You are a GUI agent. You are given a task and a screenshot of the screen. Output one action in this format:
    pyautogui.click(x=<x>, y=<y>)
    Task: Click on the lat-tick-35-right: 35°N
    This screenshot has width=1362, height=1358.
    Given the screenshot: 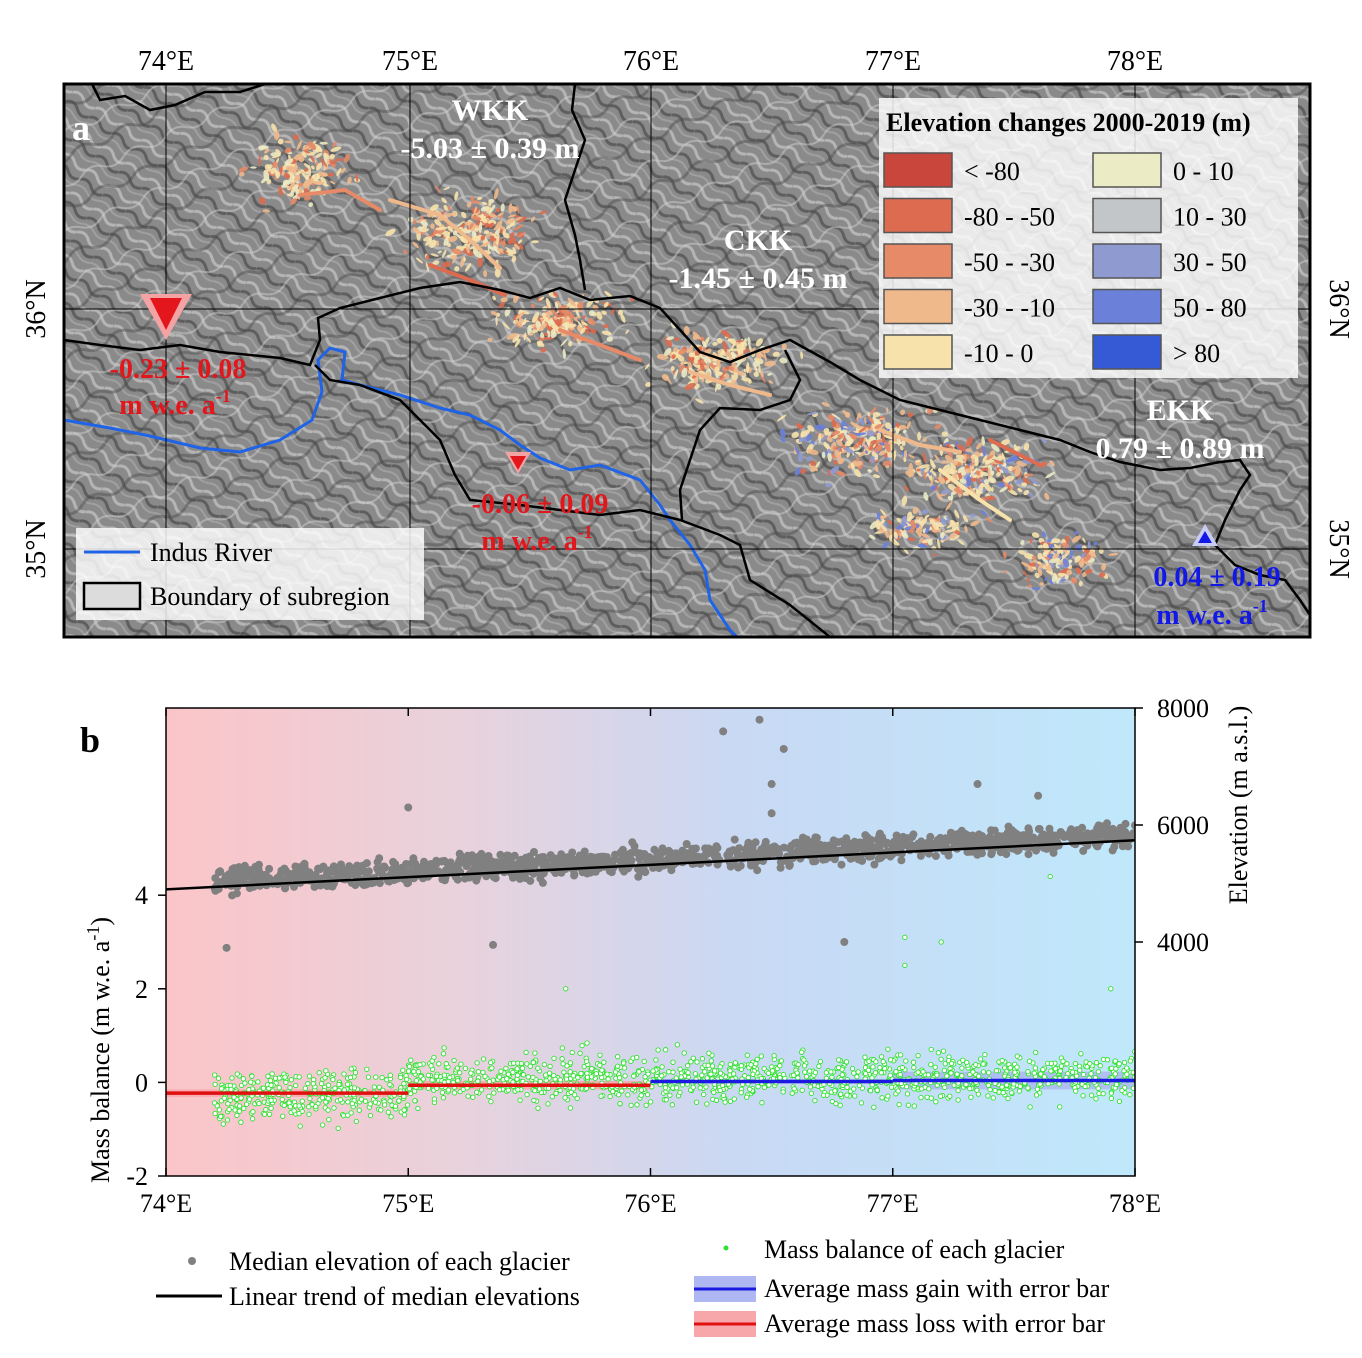 What is the action you would take?
    pyautogui.click(x=1338, y=548)
    